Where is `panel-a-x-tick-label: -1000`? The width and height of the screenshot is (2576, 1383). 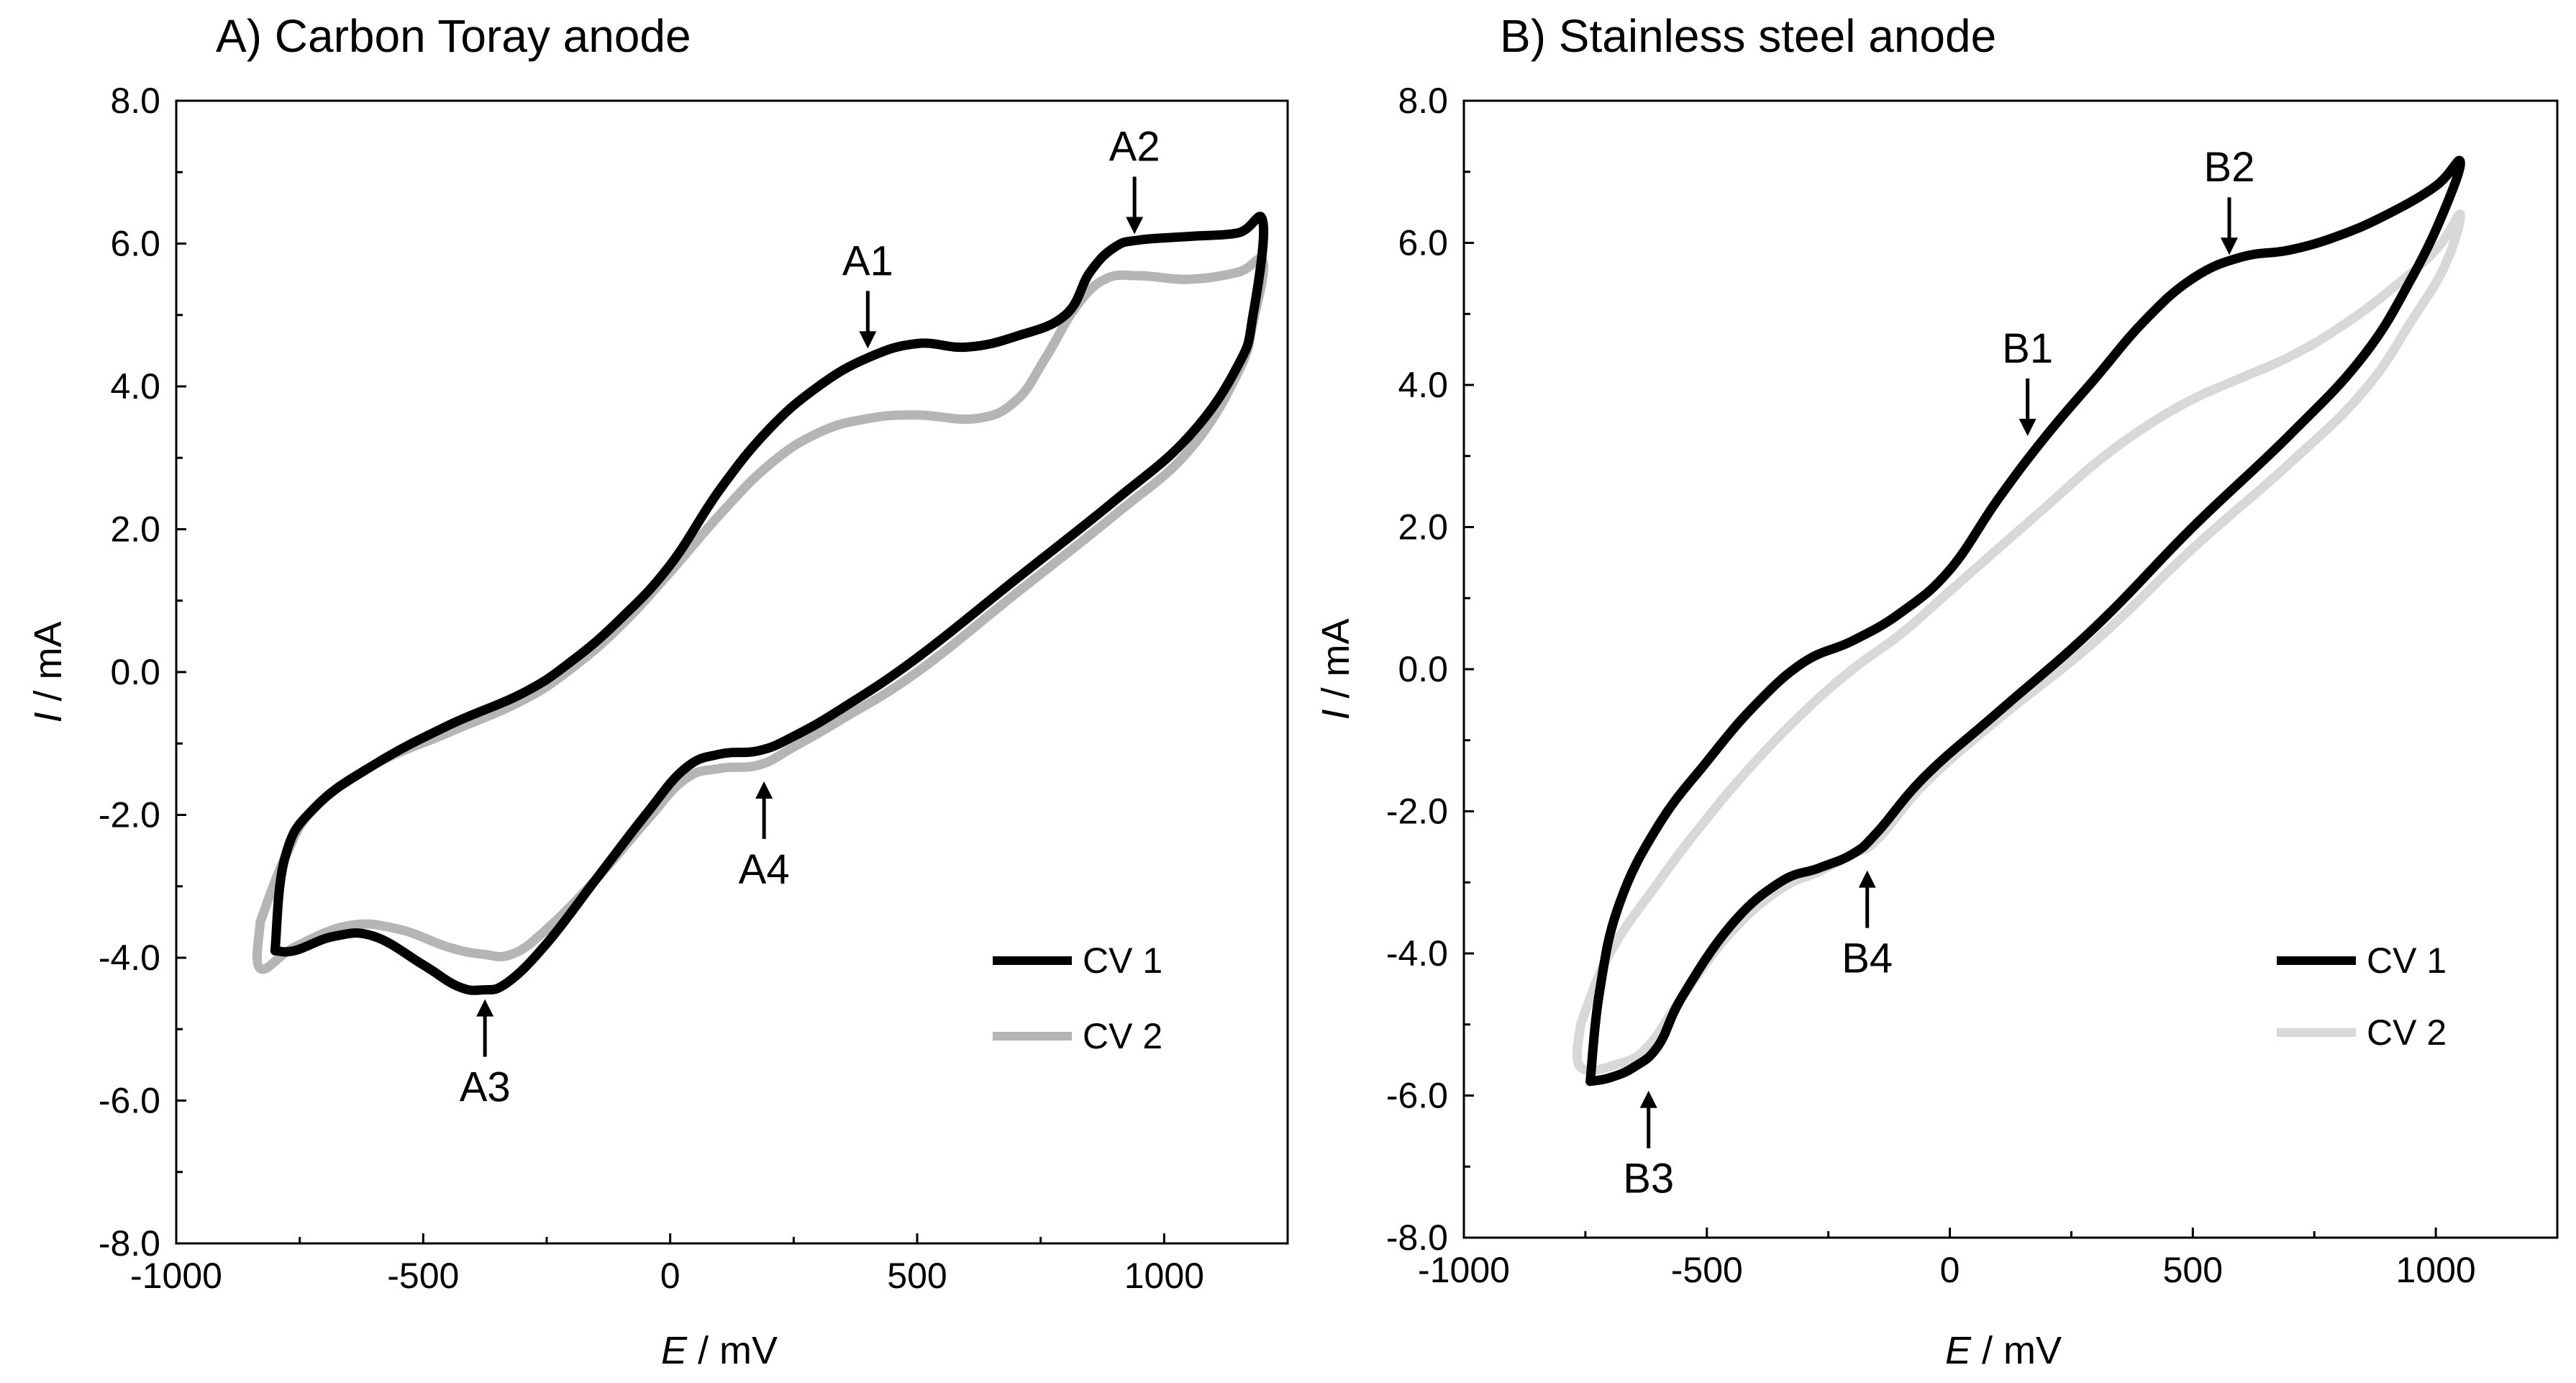 panel-a-x-tick-label: -1000 is located at coordinates (176, 1276).